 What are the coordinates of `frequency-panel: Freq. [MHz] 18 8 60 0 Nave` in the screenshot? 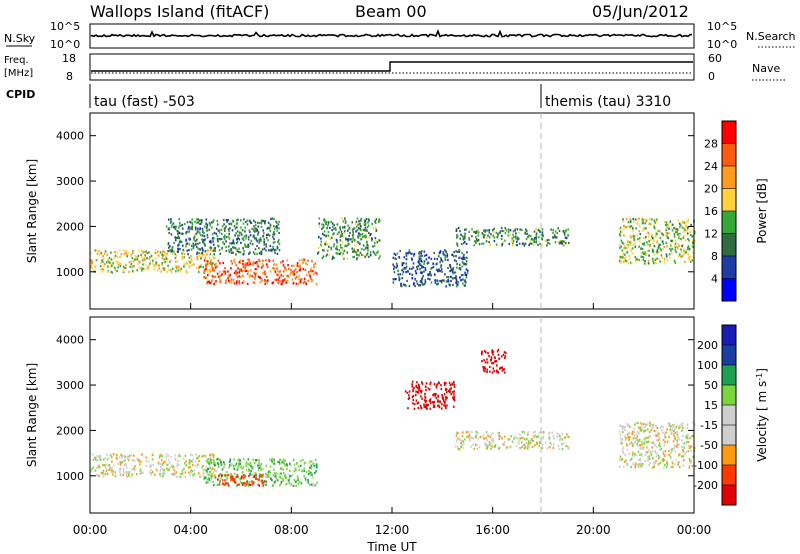 It's located at (395, 67).